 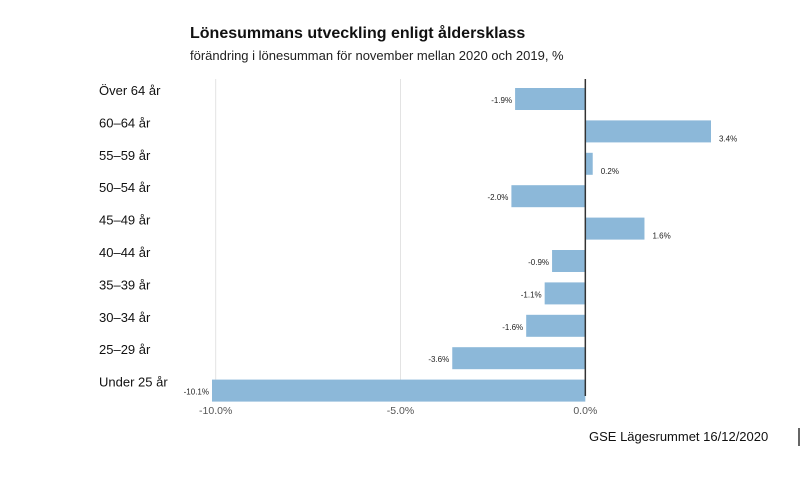 What do you see at coordinates (196, 392) in the screenshot?
I see `data-label: -10.1%` at bounding box center [196, 392].